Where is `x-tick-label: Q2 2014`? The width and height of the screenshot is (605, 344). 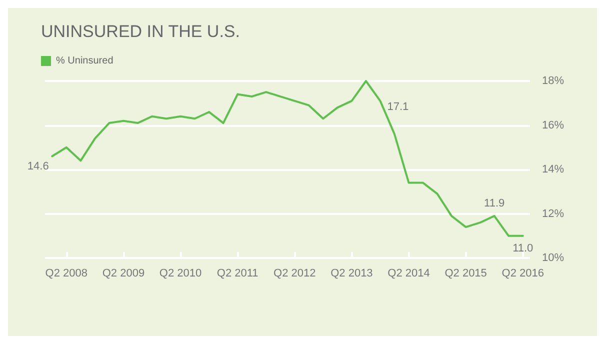
x-tick-label: Q2 2014 is located at coordinates (409, 274).